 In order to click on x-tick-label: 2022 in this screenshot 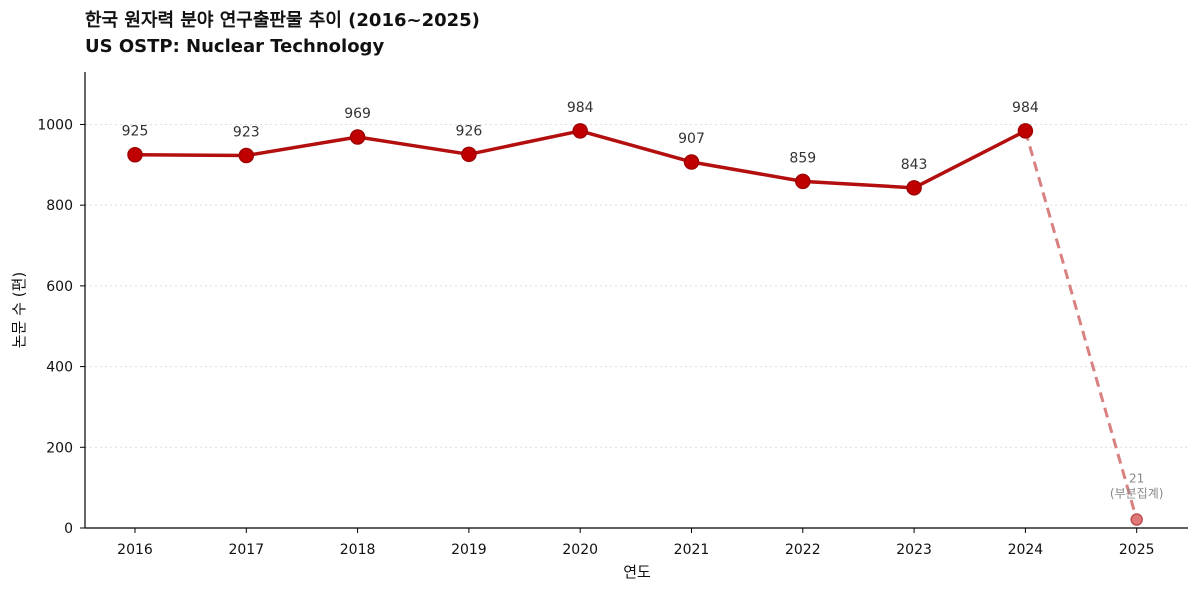, I will do `click(803, 550)`.